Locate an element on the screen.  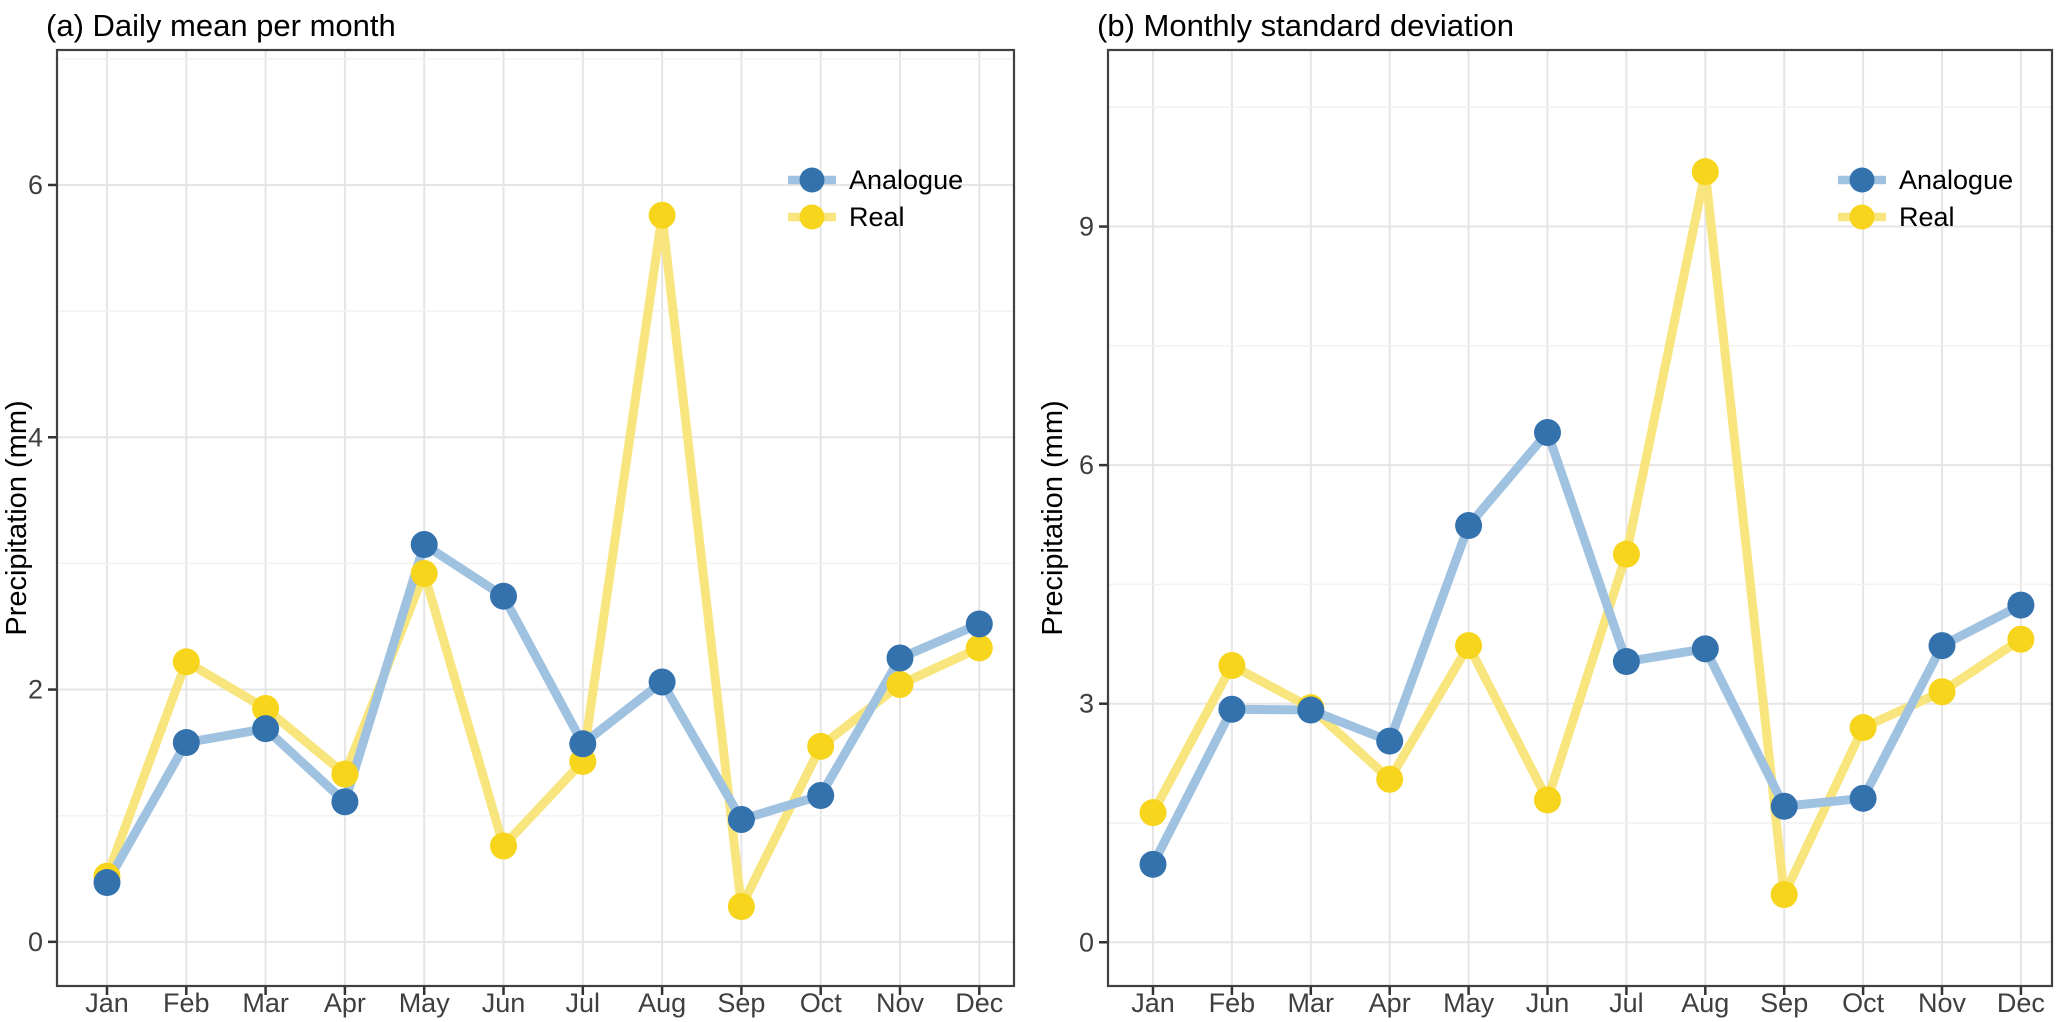
data-point-analogue-a-apr is located at coordinates (345, 802).